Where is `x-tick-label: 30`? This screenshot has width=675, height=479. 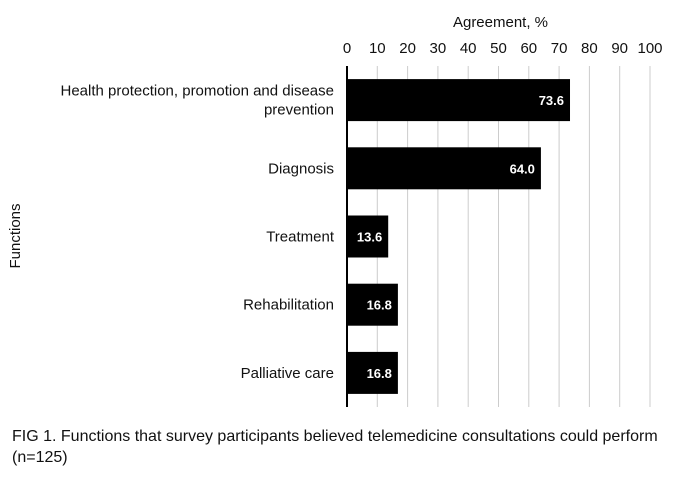 x-tick-label: 30 is located at coordinates (438, 48).